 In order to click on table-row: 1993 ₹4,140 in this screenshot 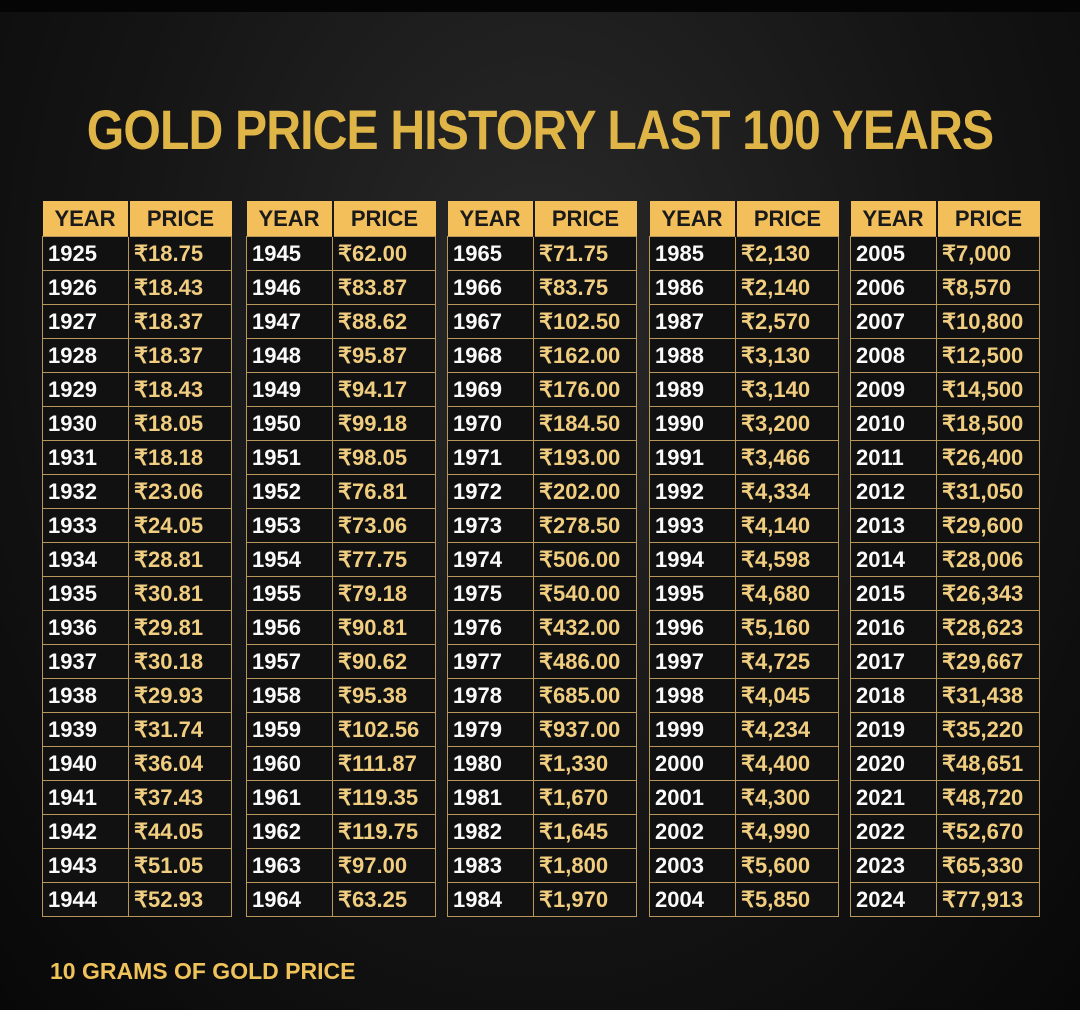, I will do `click(744, 525)`.